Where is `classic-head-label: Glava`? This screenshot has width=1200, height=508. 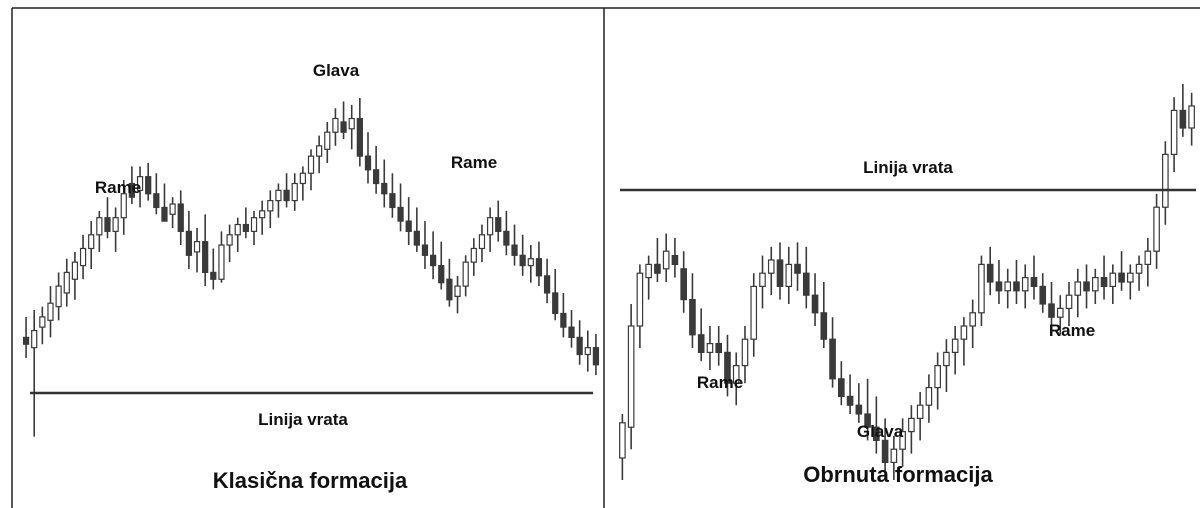
classic-head-label: Glava is located at coordinates (336, 70).